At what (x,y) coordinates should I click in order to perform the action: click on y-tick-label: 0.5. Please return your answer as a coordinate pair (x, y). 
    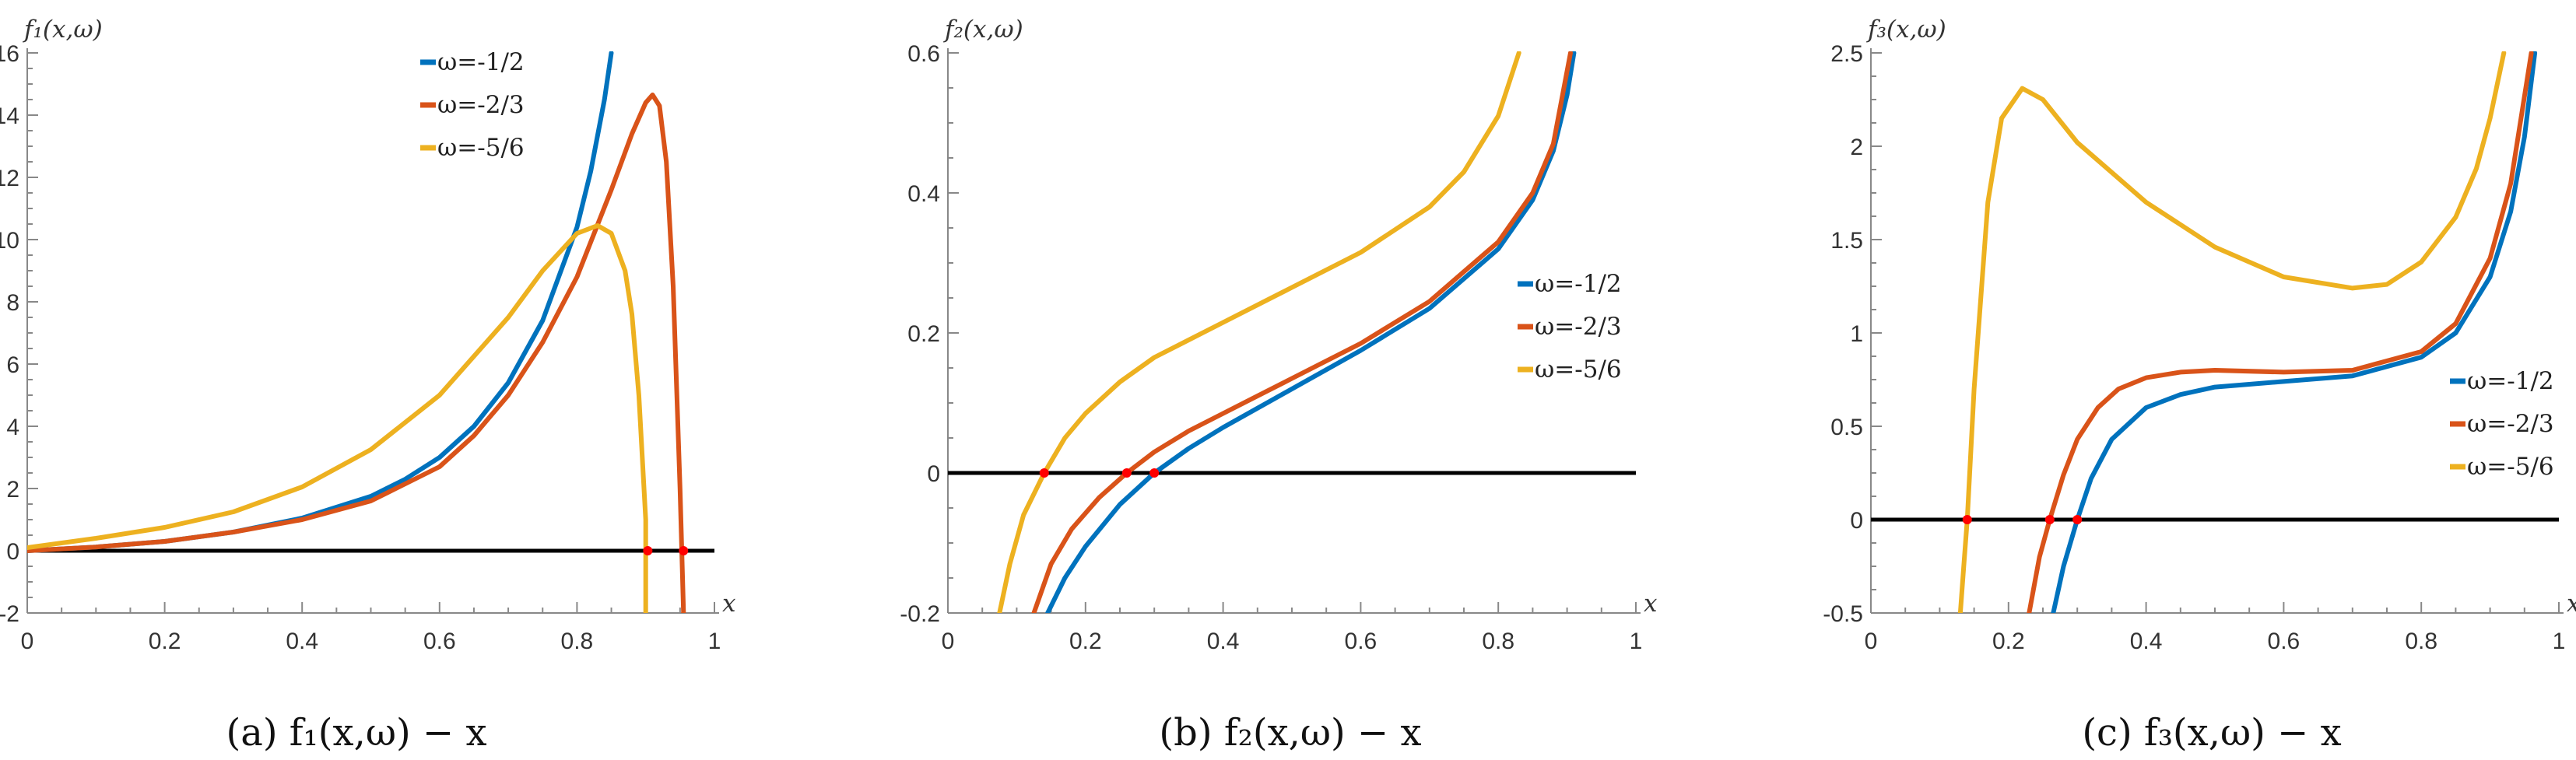
    Looking at the image, I should click on (1847, 427).